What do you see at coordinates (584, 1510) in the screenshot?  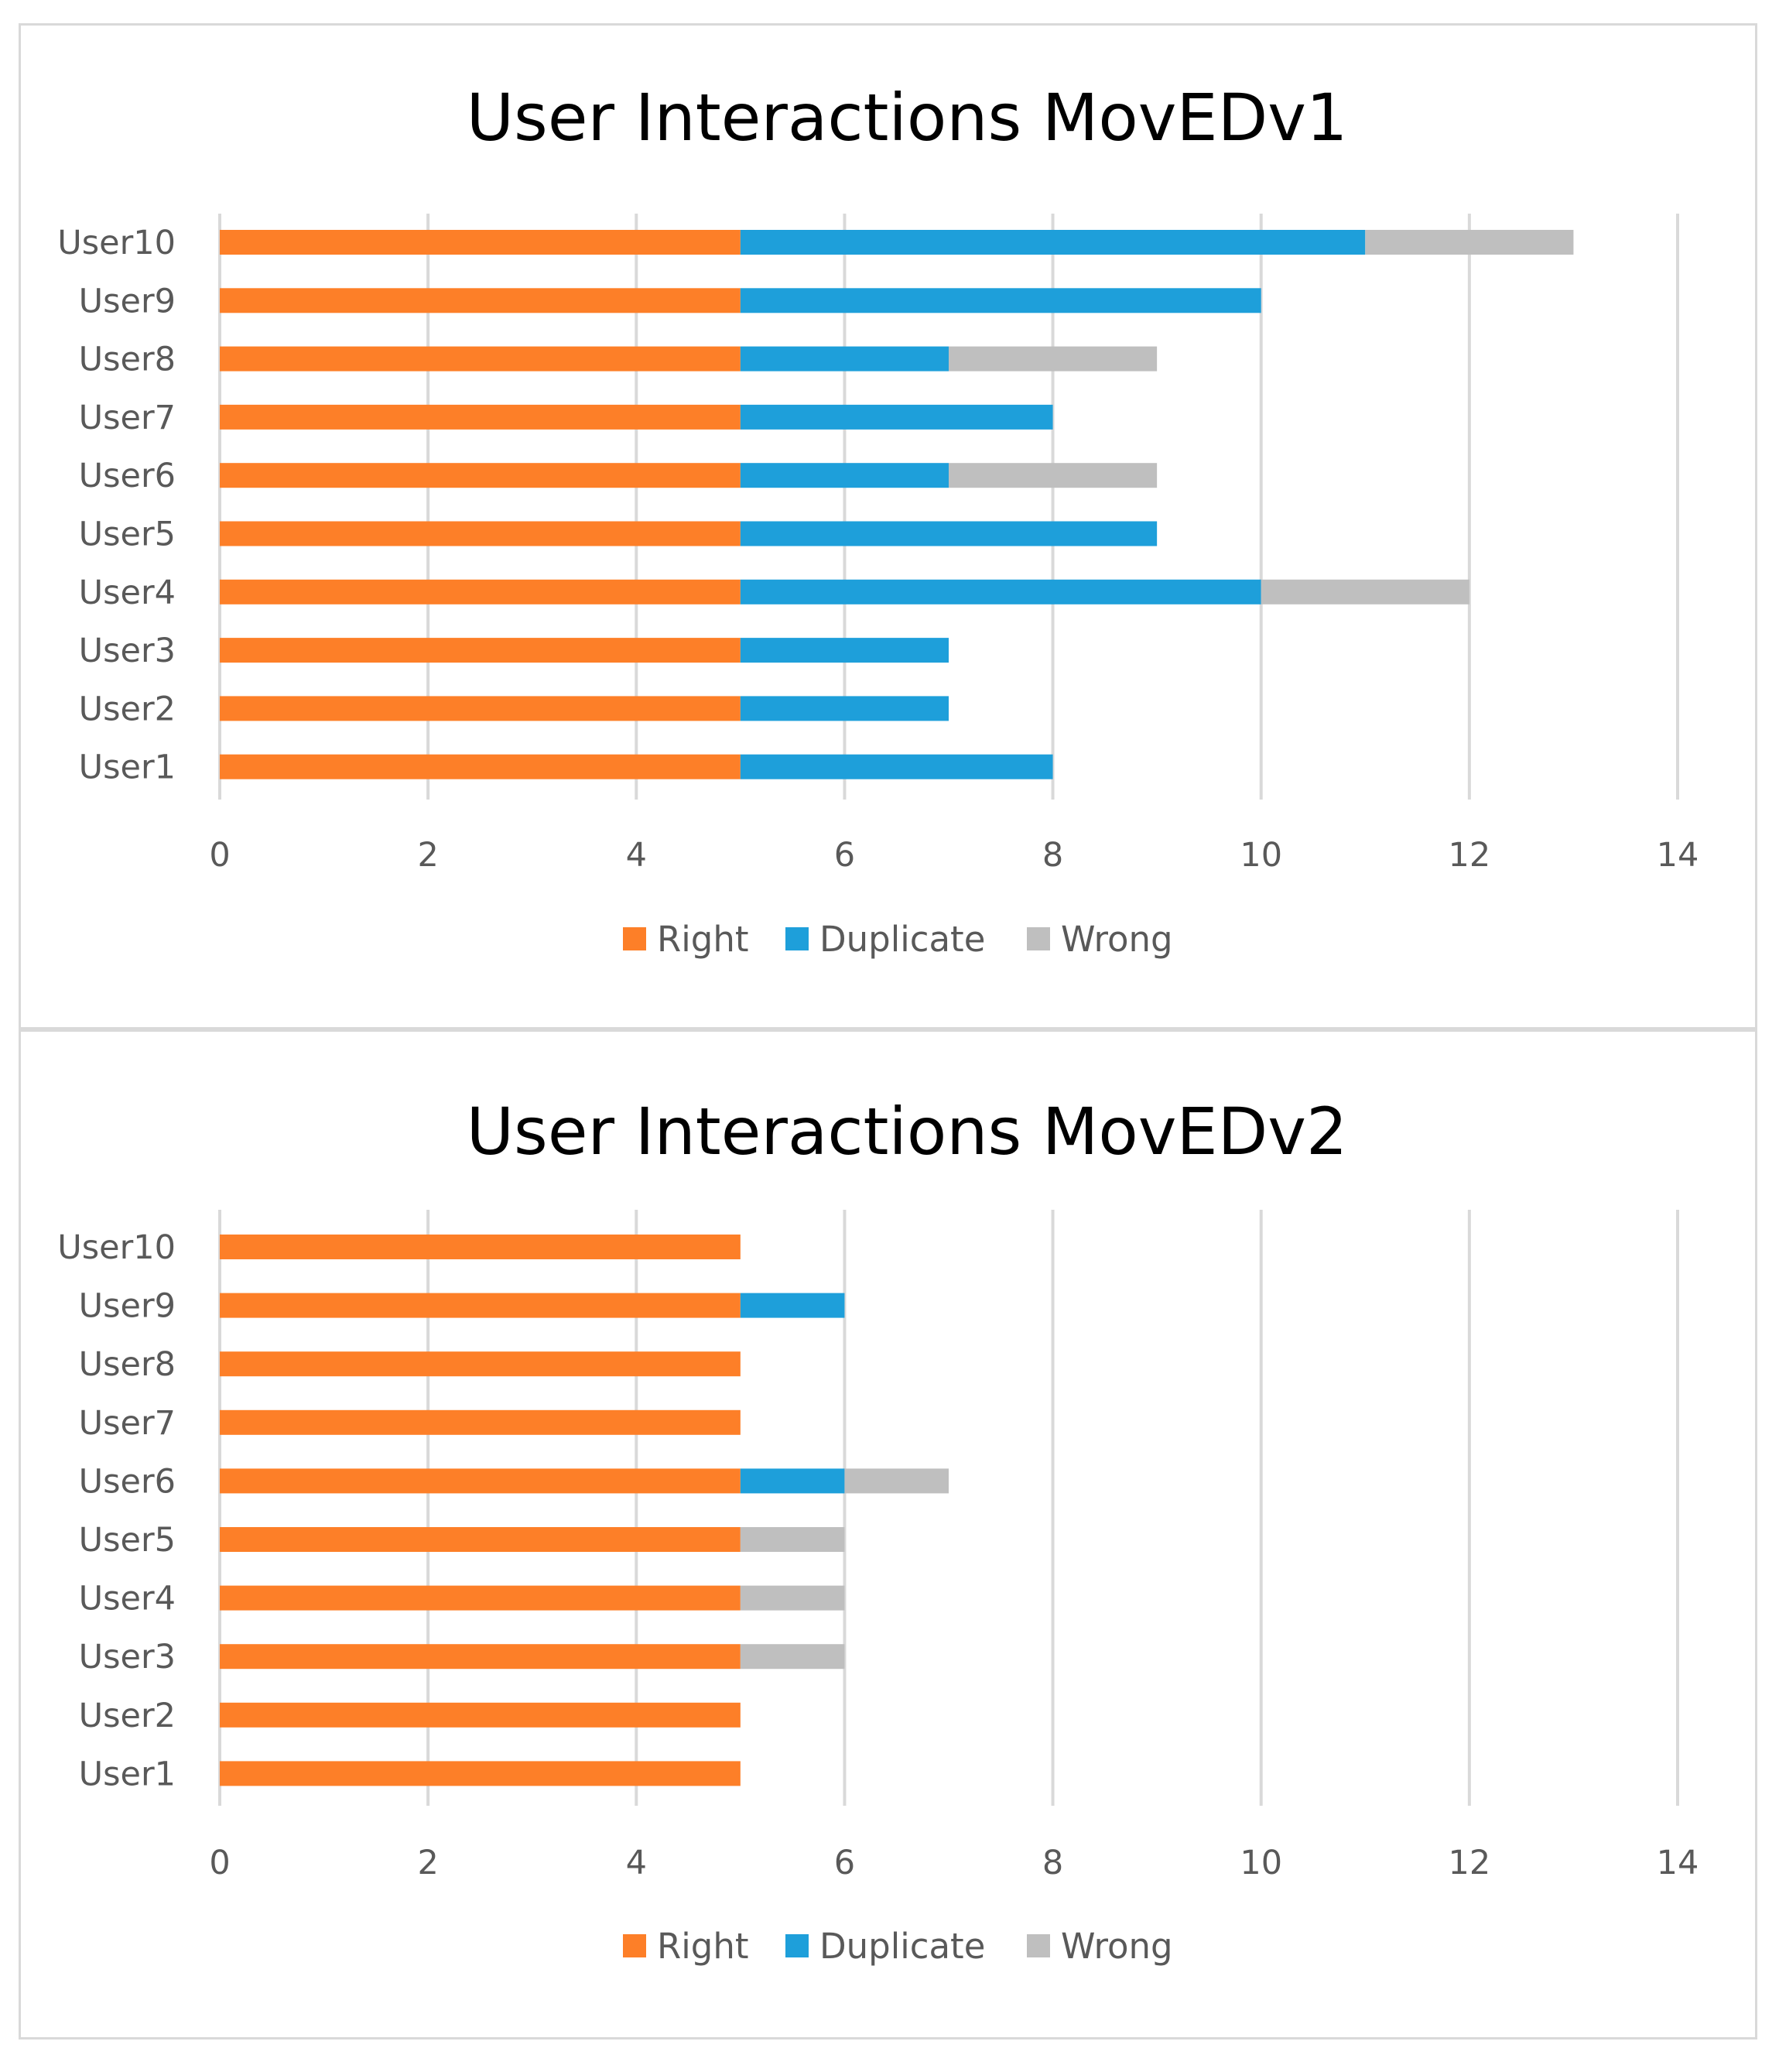 I see `bars` at bounding box center [584, 1510].